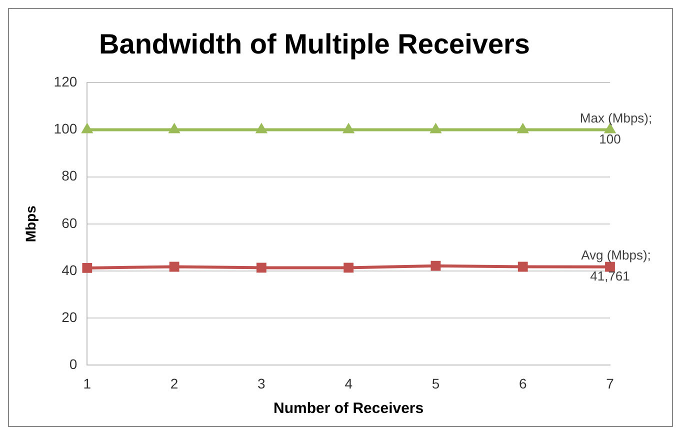  Describe the element at coordinates (66, 81) in the screenshot. I see `y-tick-label: 120` at that location.